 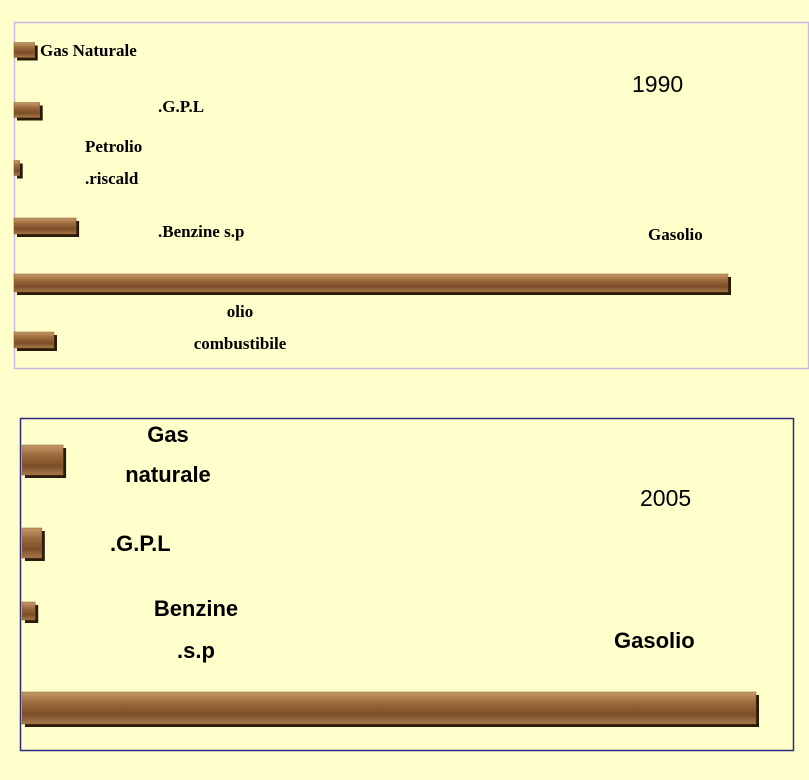 What do you see at coordinates (168, 434) in the screenshot?
I see `bar-label: Gas` at bounding box center [168, 434].